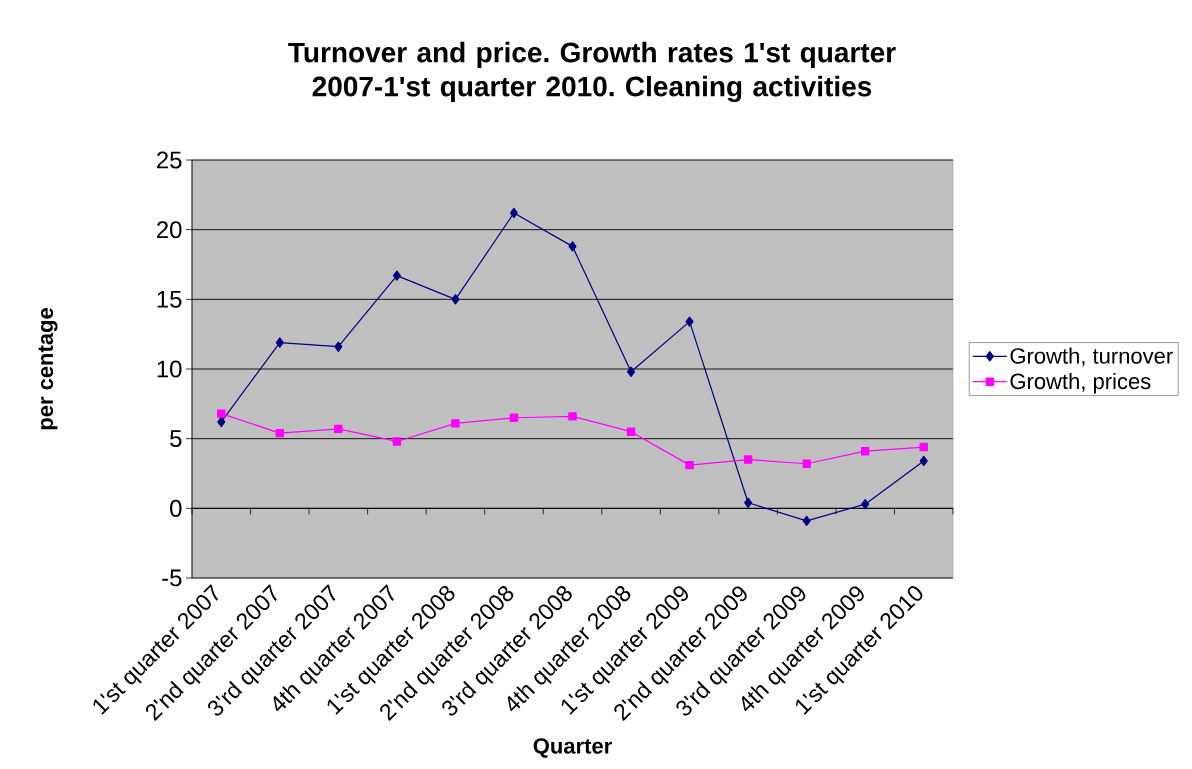  I want to click on y-tick-label: 10, so click(169, 369).